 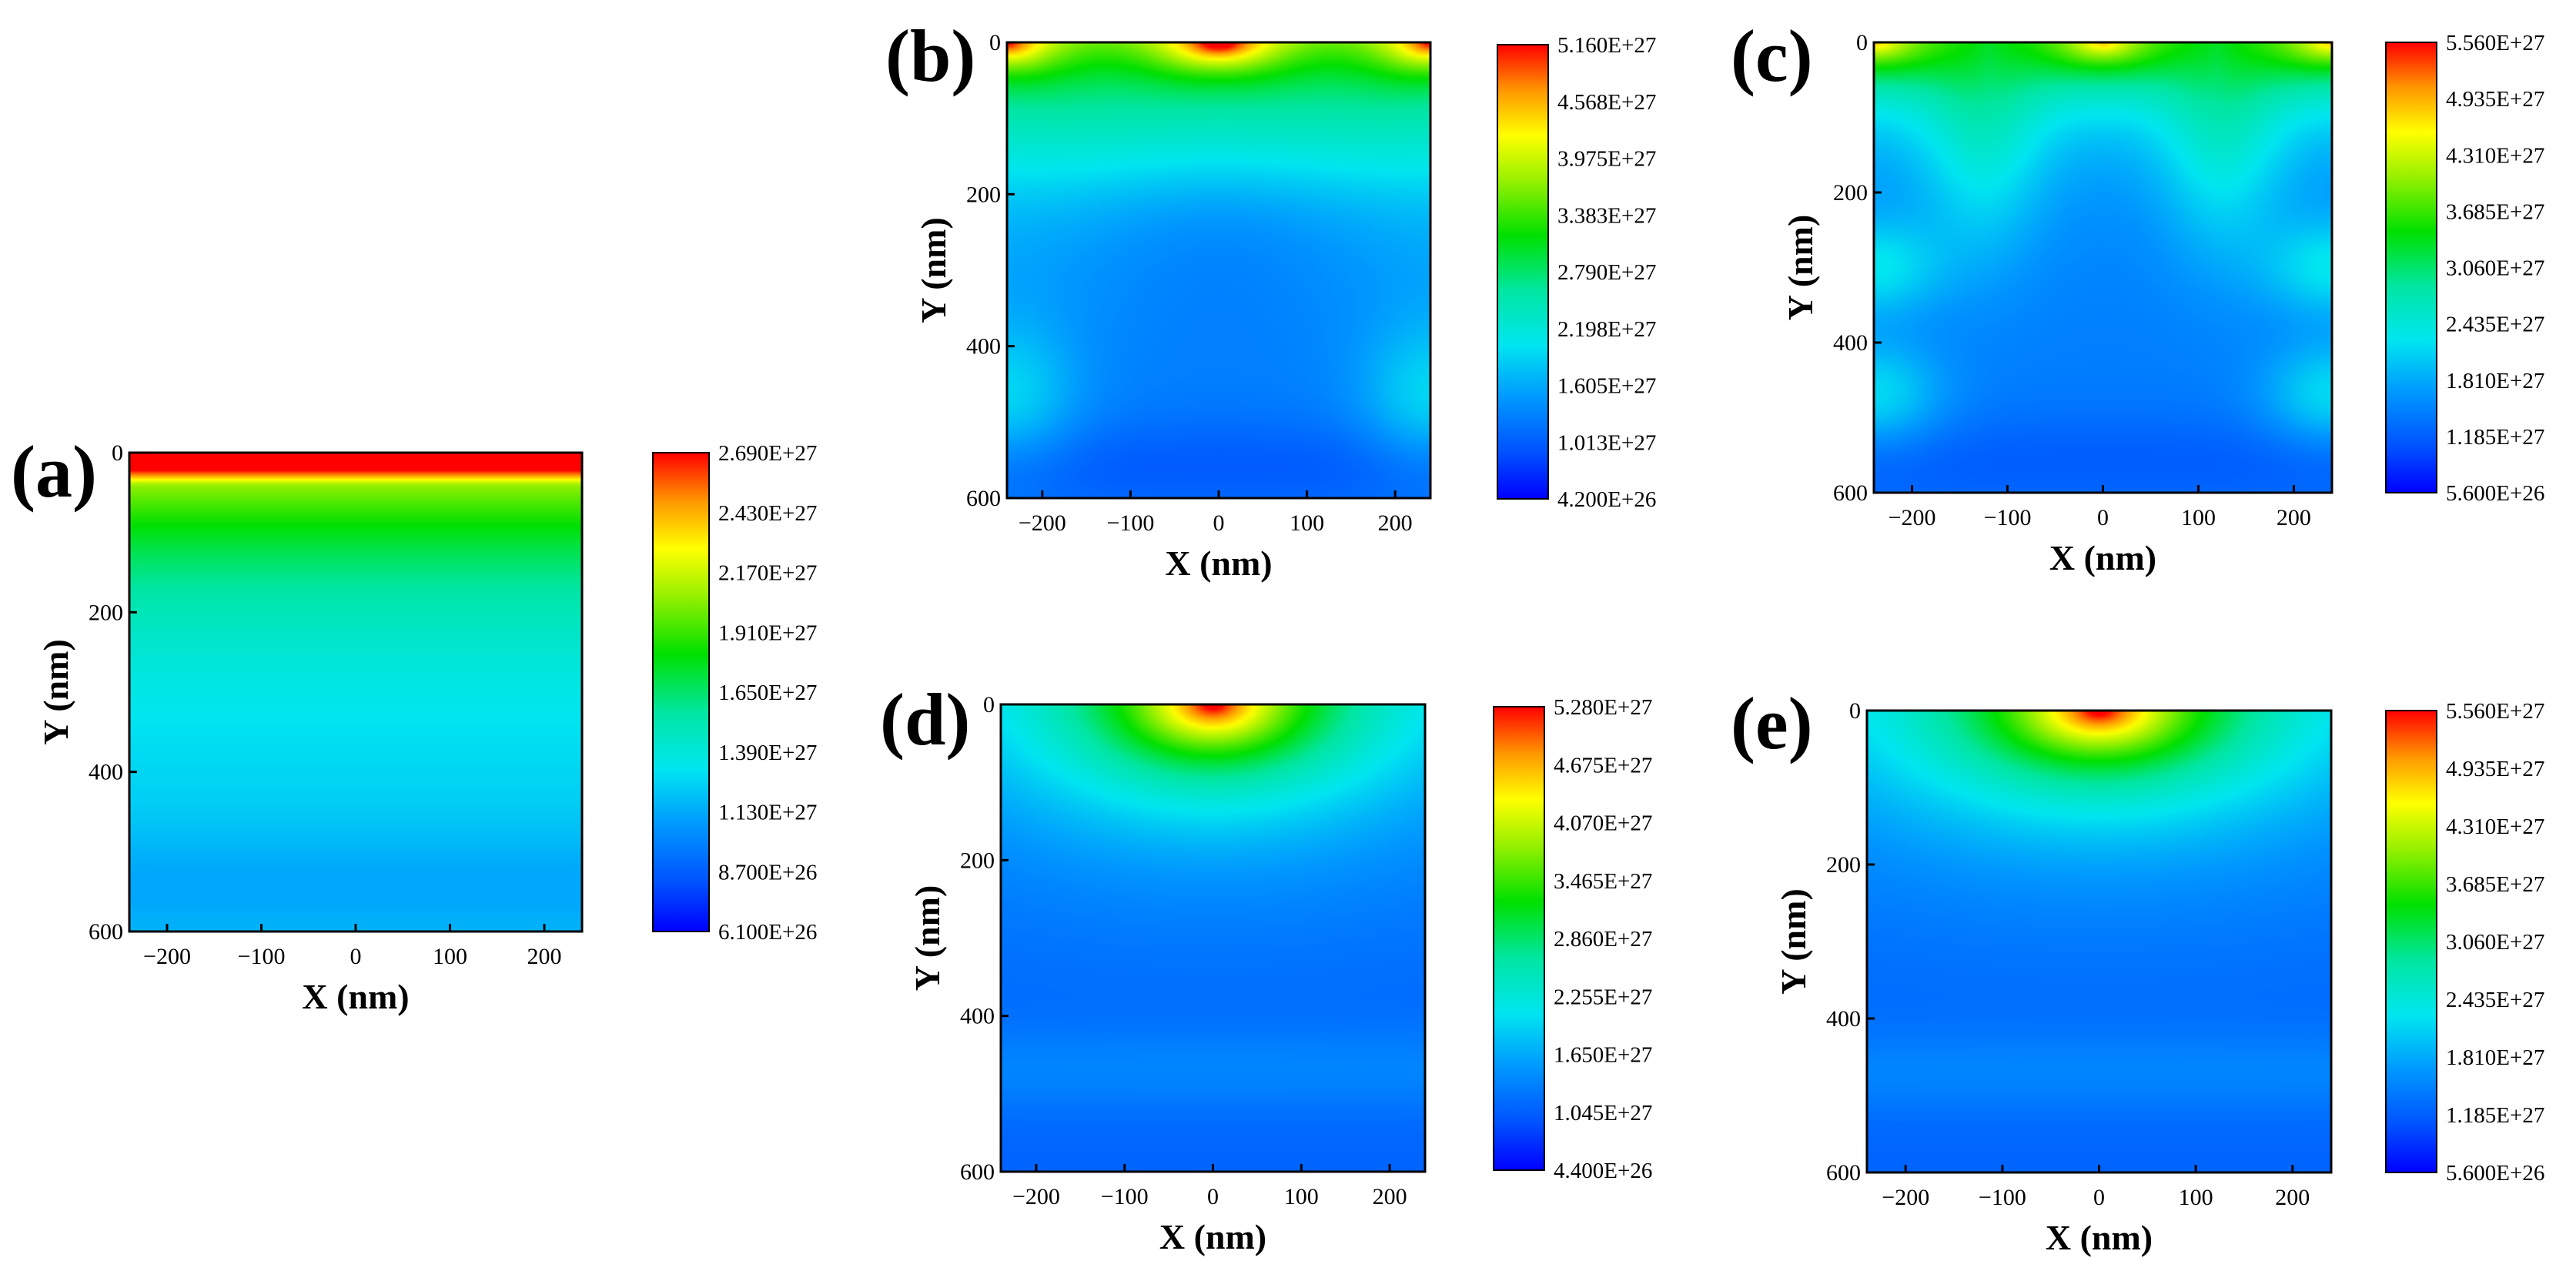 I want to click on colorbar-label: 4.568E+27, so click(x=1607, y=103).